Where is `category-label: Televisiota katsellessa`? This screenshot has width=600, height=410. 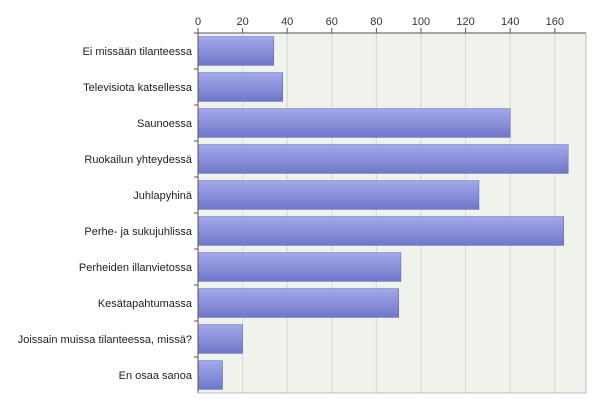 category-label: Televisiota katsellessa is located at coordinates (138, 88).